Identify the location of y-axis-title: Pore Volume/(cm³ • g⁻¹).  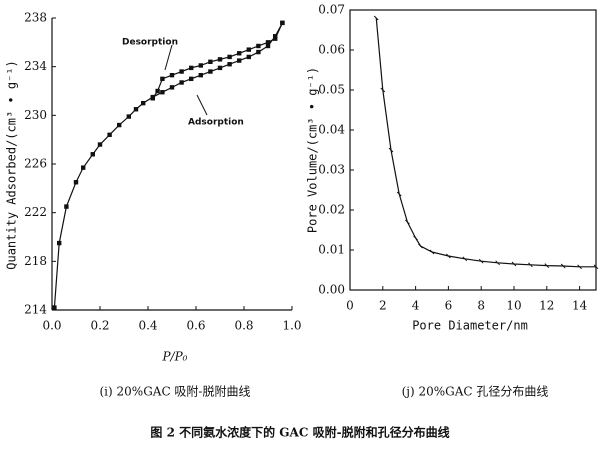
(313, 150).